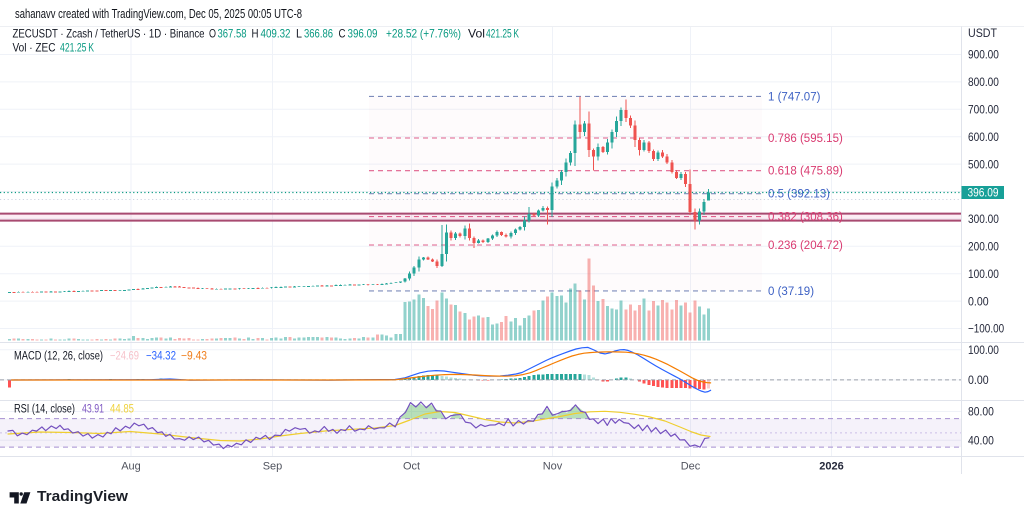  What do you see at coordinates (981, 441) in the screenshot?
I see `svg-text: 40.00` at bounding box center [981, 441].